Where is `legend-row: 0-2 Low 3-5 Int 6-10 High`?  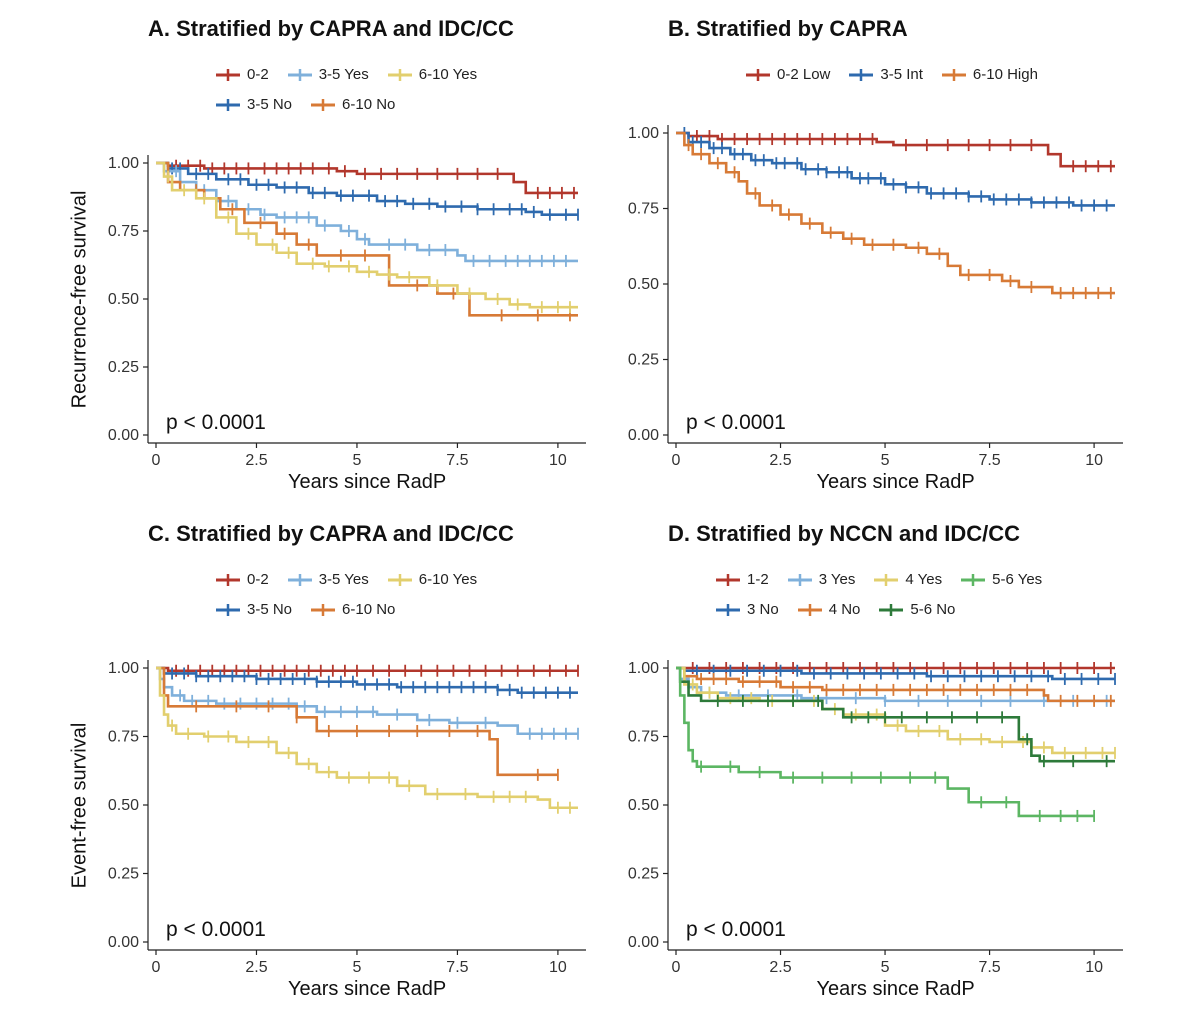
legend-row: 0-2 Low 3-5 Int 6-10 High is located at coordinates (891, 74).